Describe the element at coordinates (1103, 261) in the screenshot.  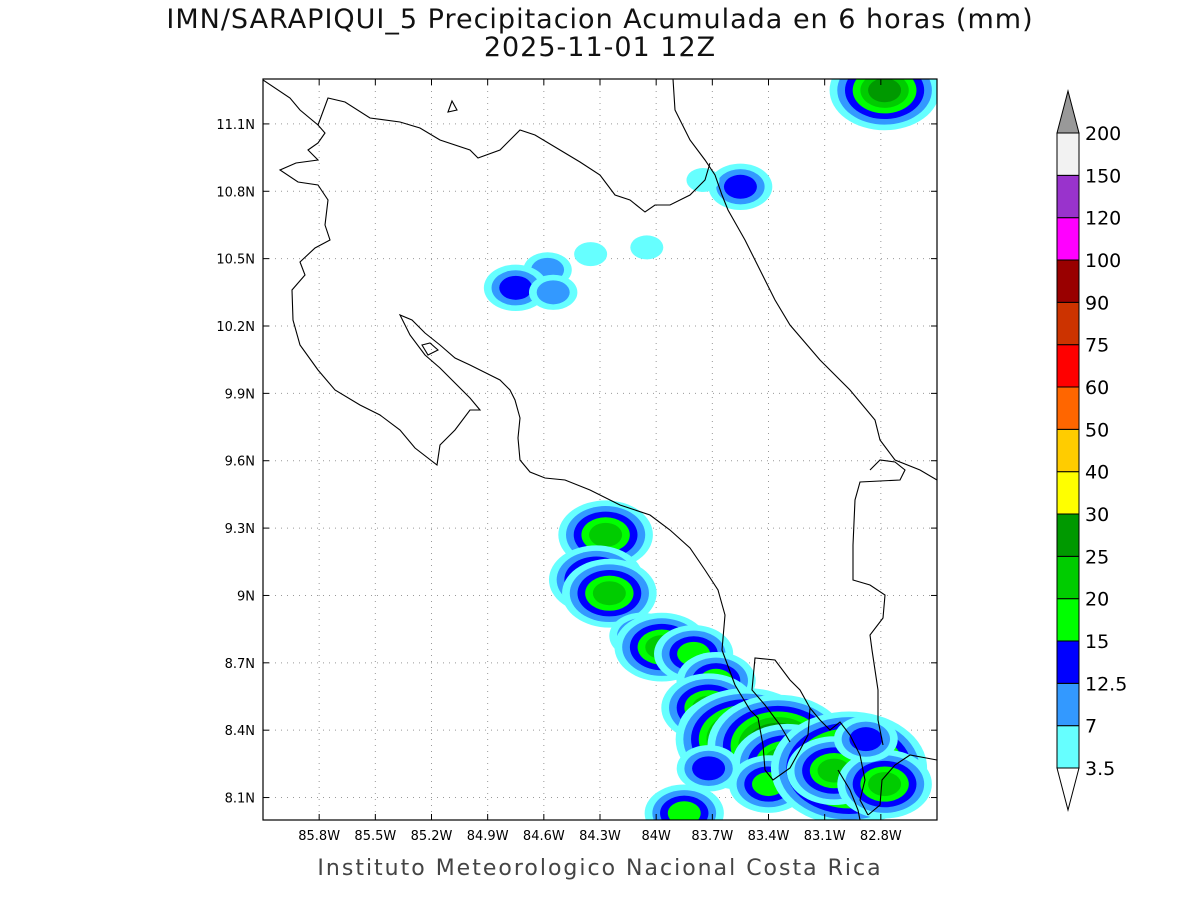
I see `colorbar-label: 100` at that location.